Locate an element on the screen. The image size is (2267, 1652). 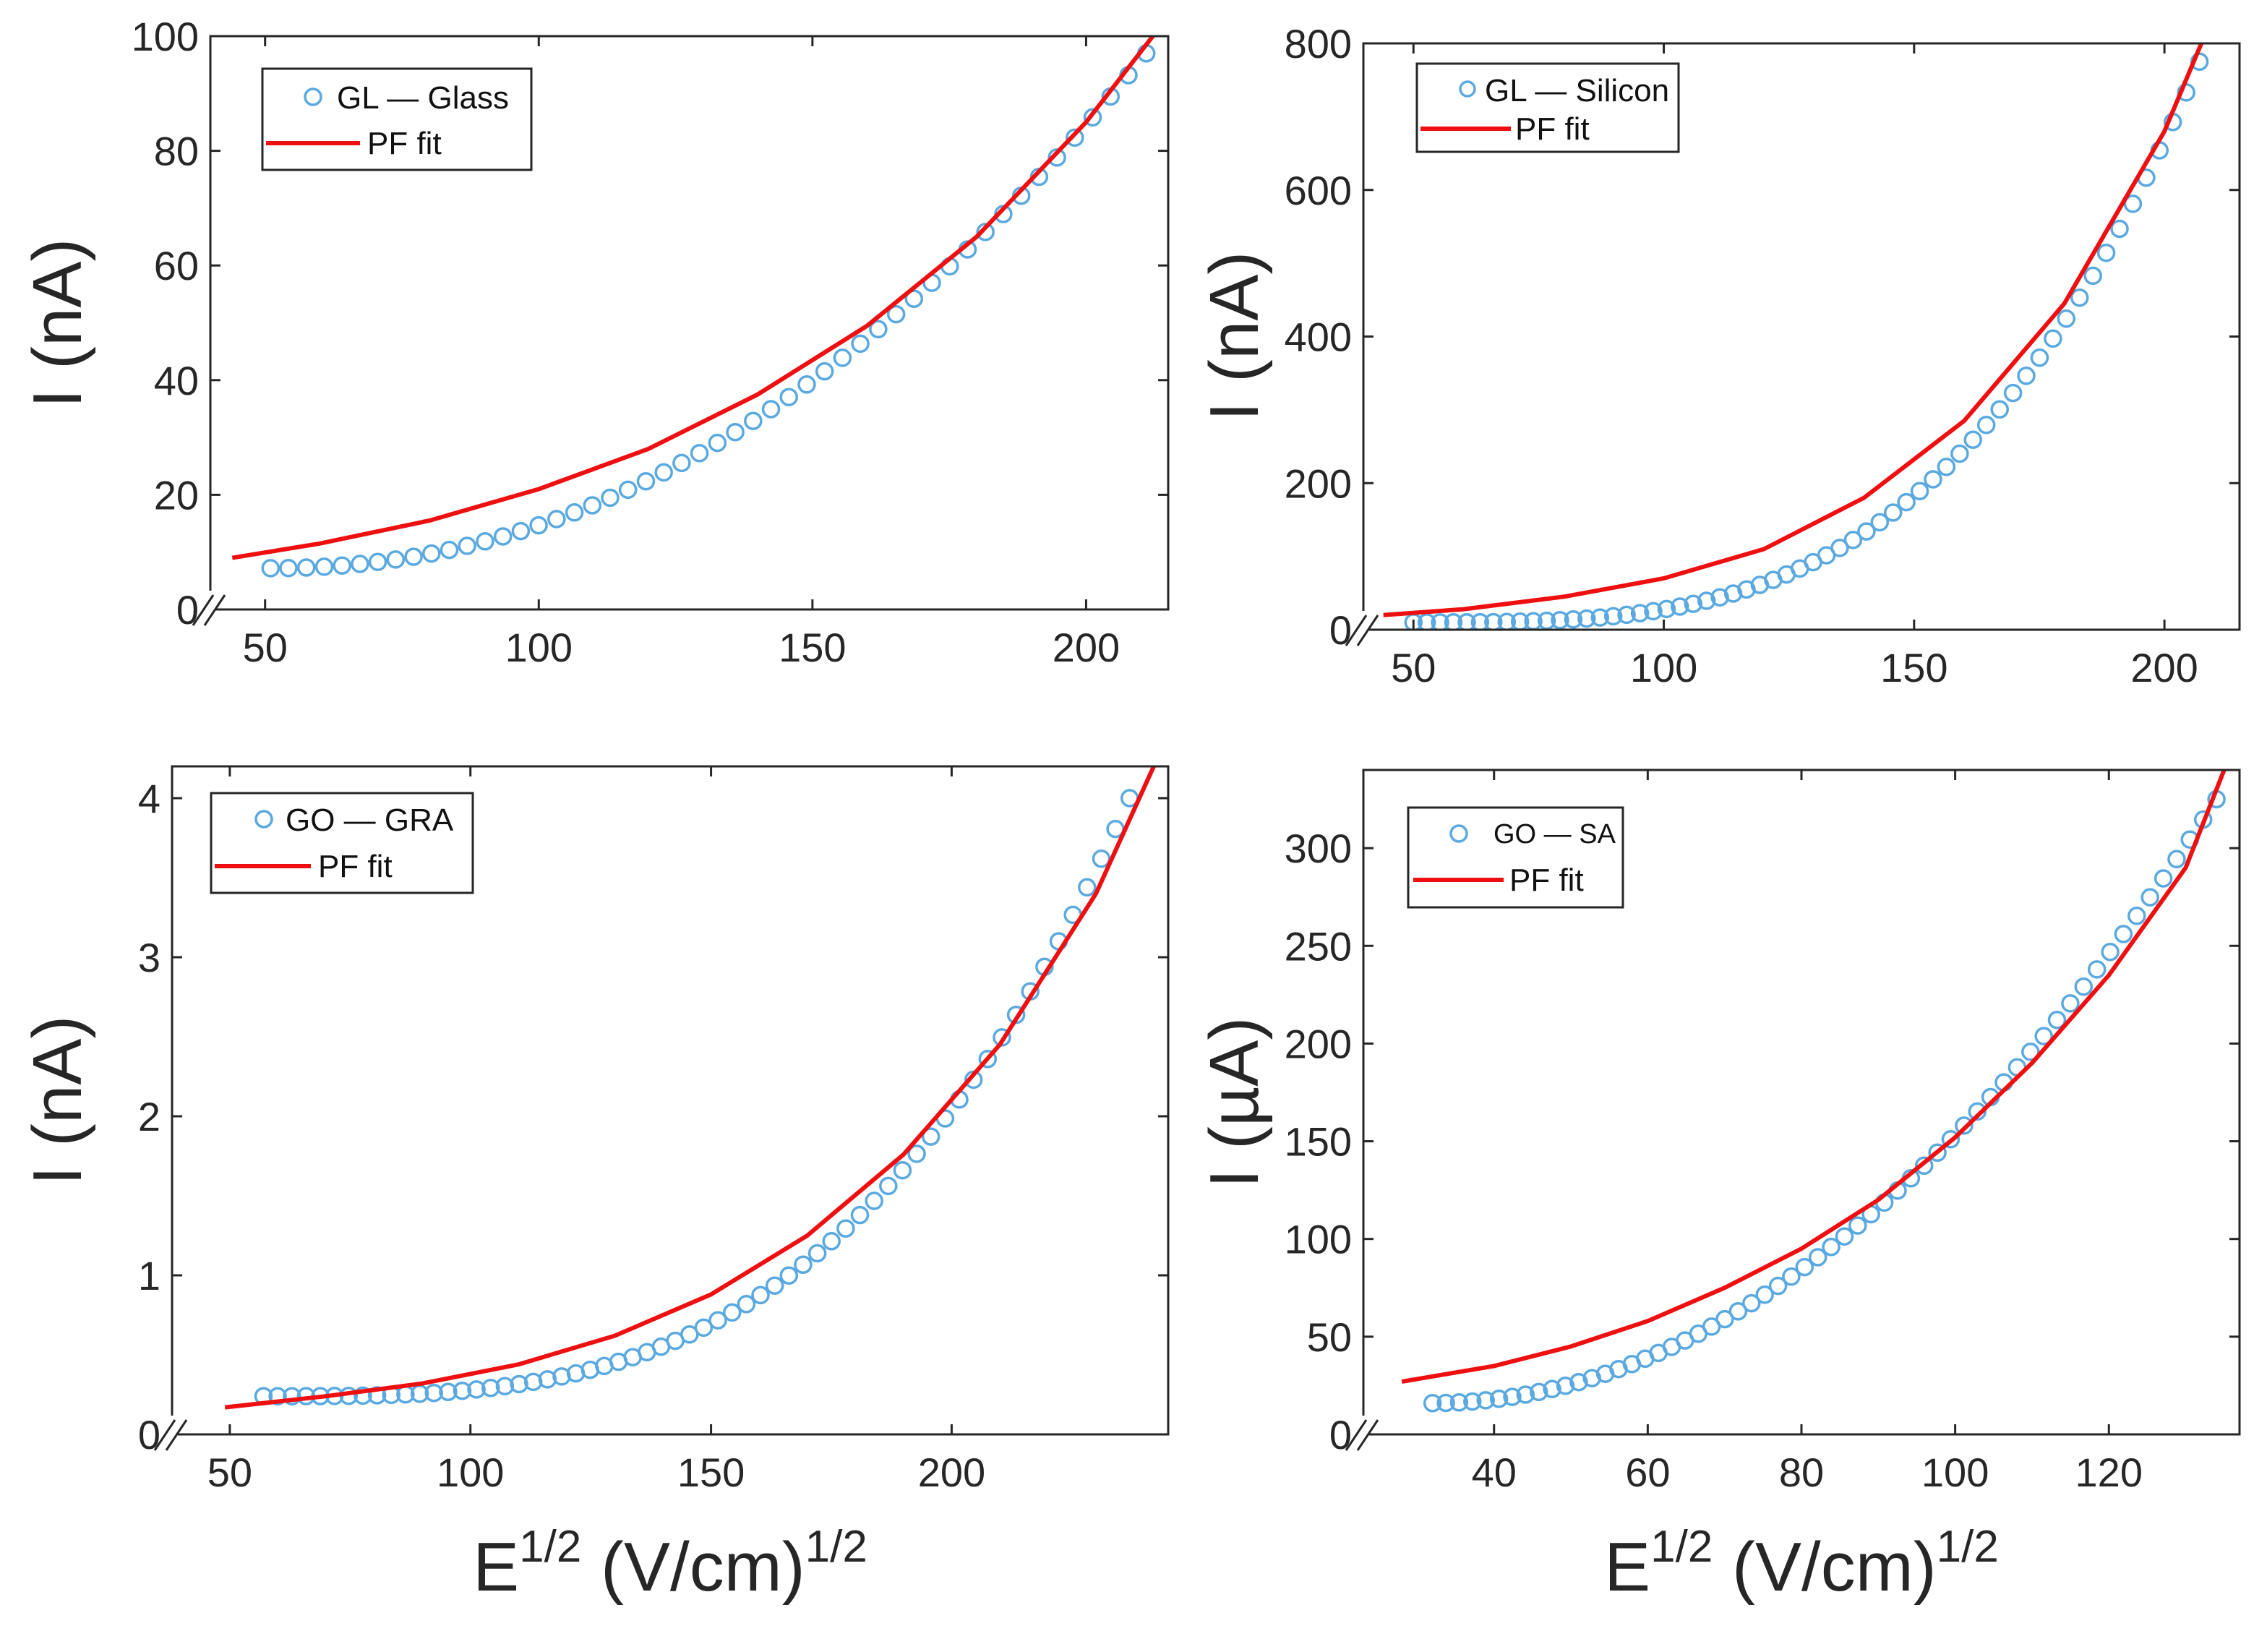
plot-frame-gl-glass is located at coordinates (689, 323).